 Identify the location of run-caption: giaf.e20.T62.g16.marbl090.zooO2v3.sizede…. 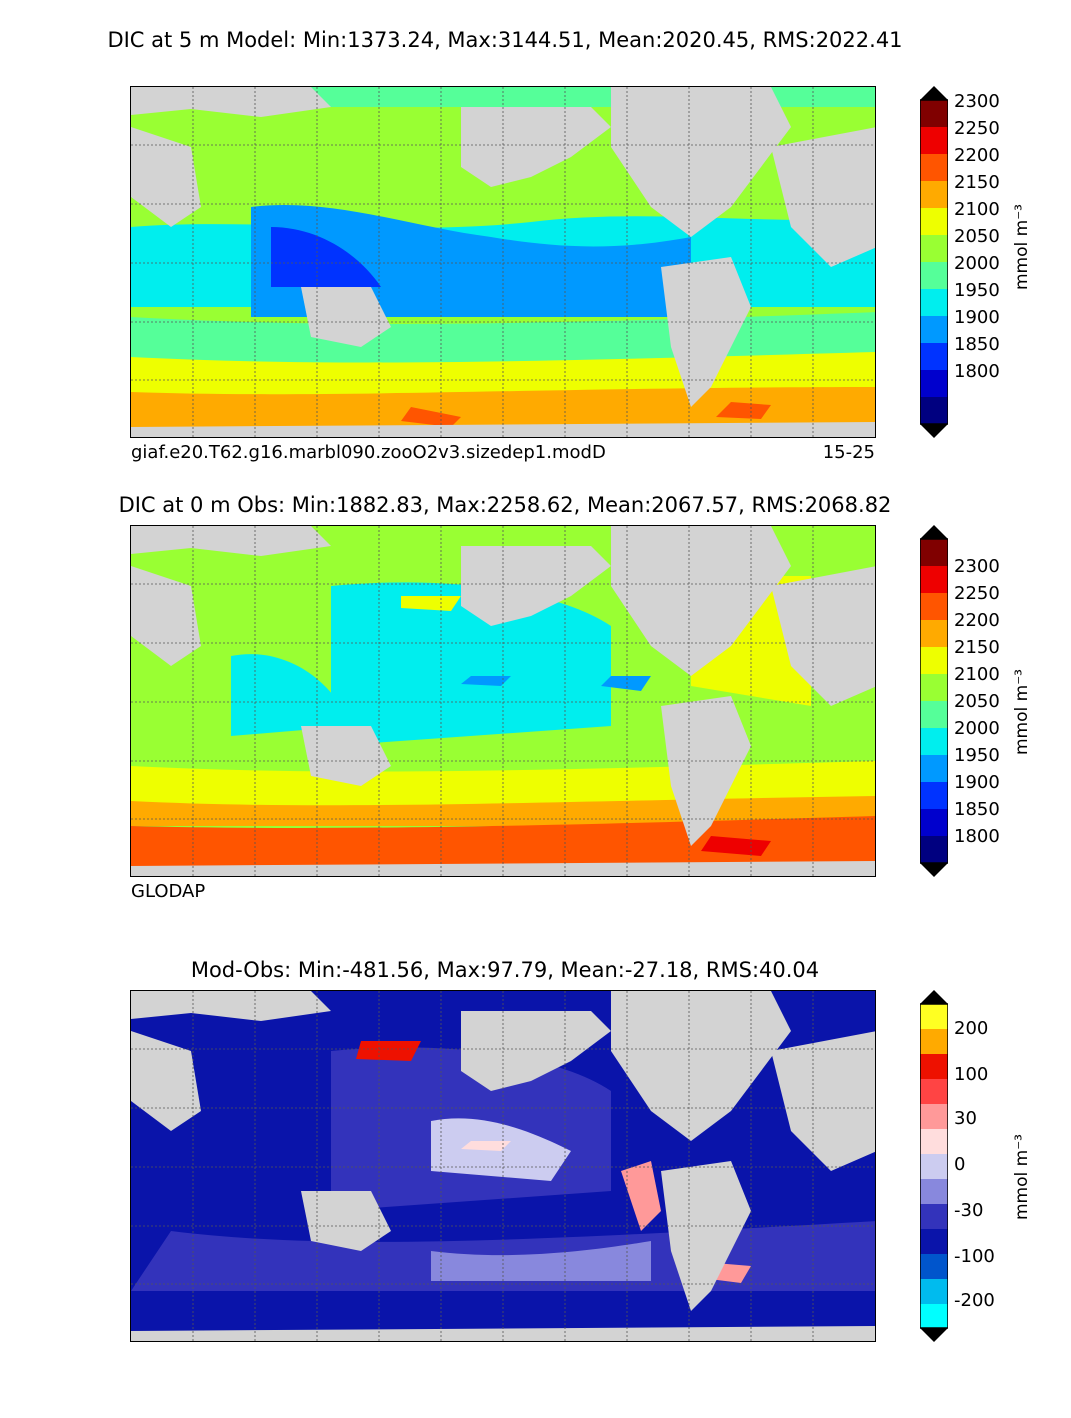
(368, 452).